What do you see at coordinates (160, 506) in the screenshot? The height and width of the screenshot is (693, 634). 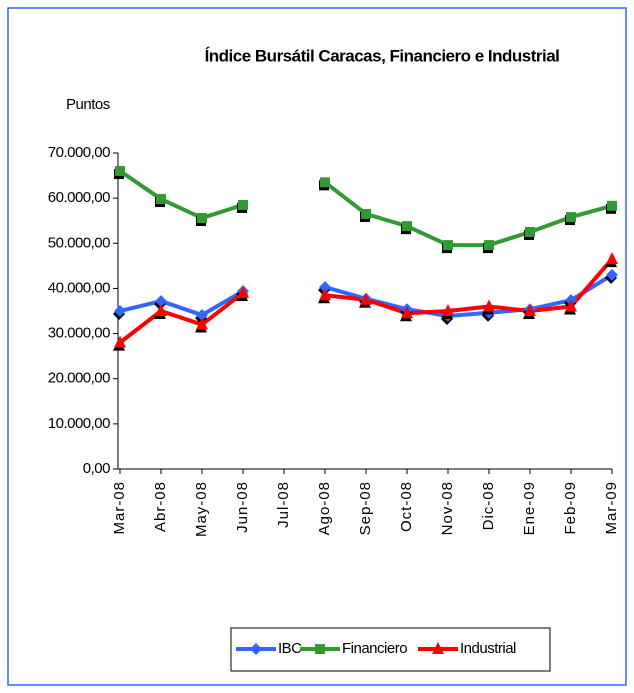 I see `x-tick-label: Abr-08` at bounding box center [160, 506].